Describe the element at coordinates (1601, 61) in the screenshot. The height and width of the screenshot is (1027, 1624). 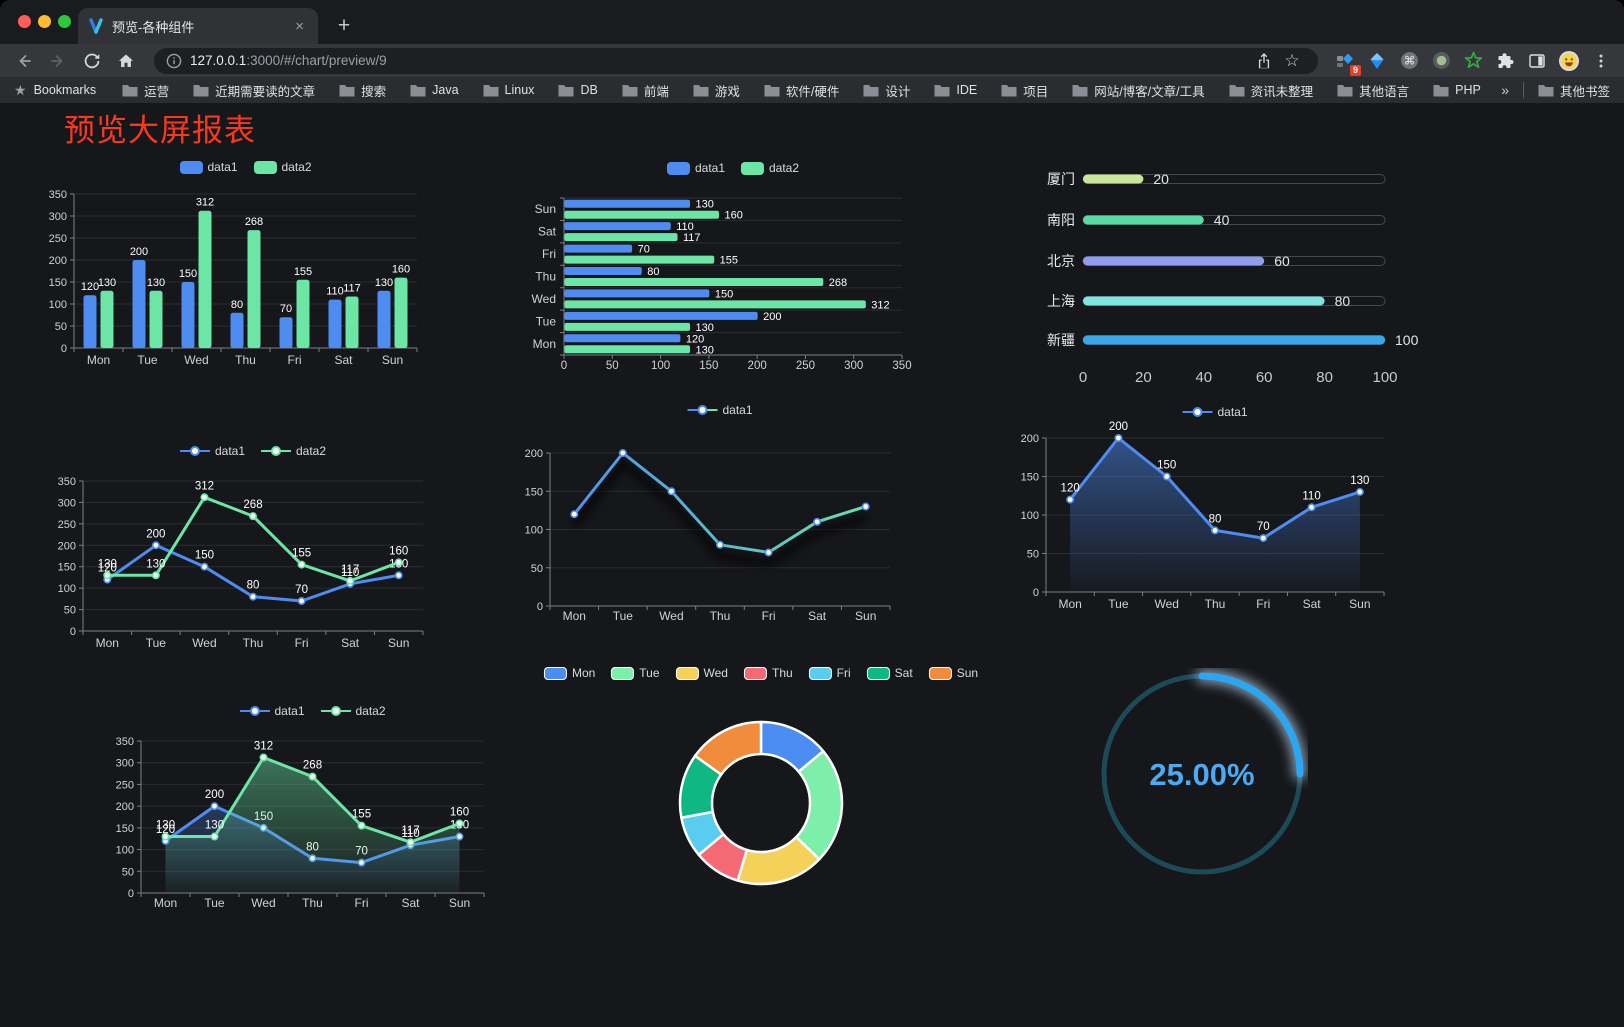
I see `menu-icon` at that location.